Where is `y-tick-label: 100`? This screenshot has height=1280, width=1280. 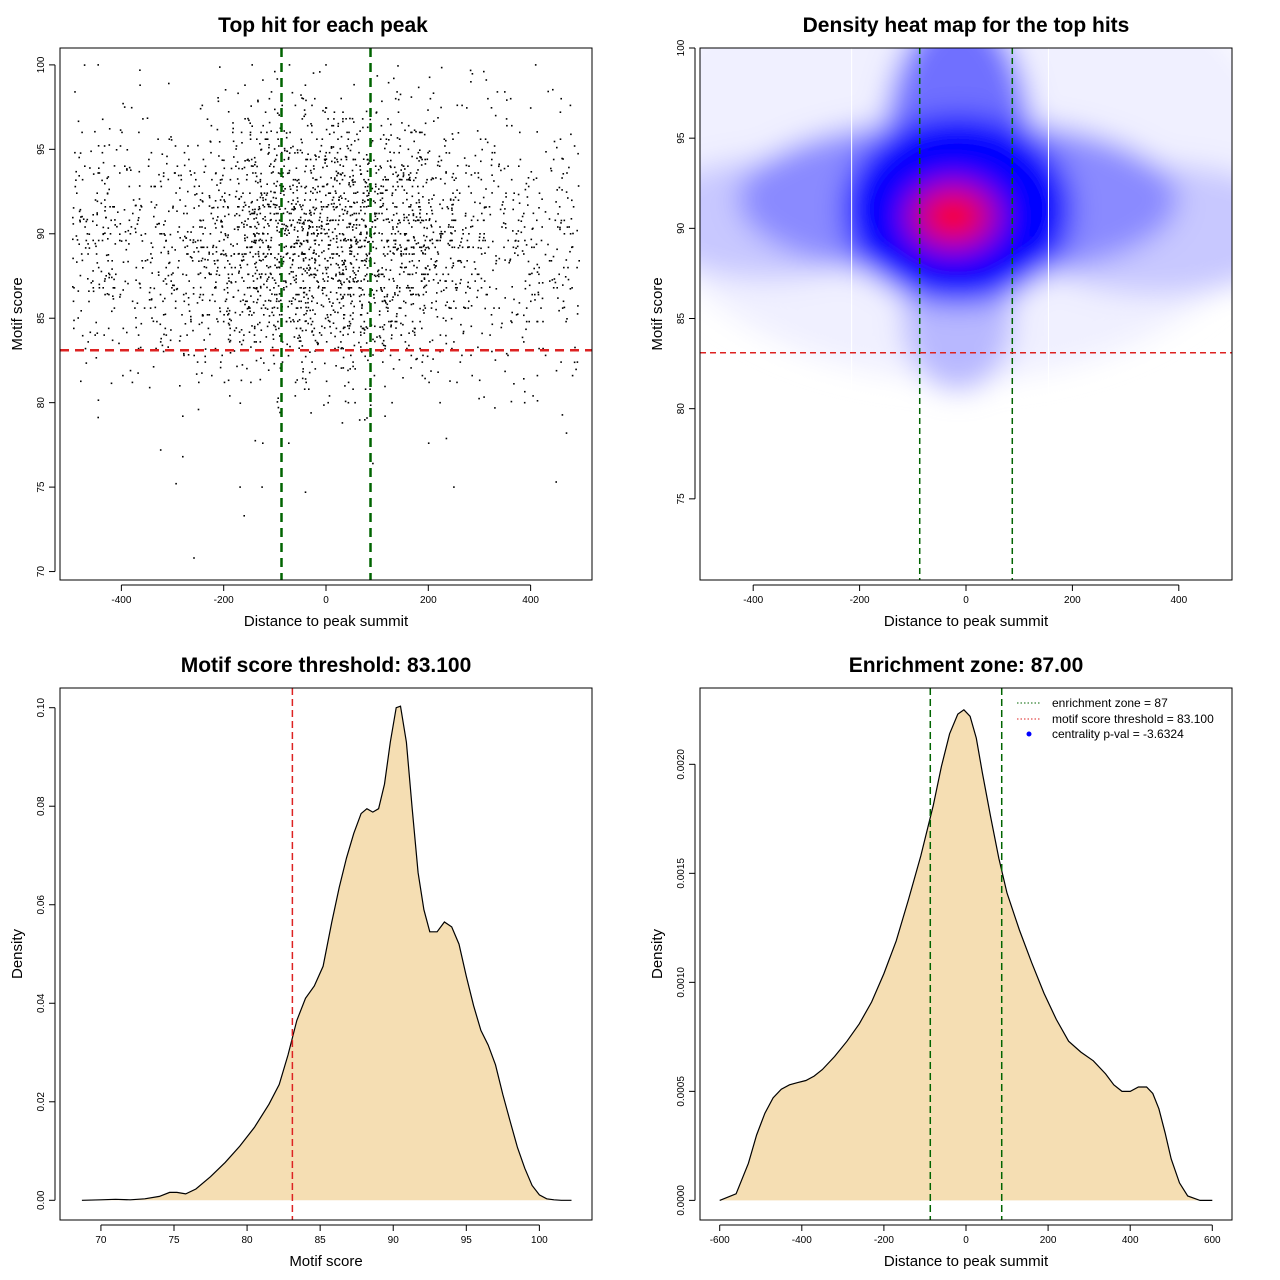 y-tick-label: 100 is located at coordinates (41, 64).